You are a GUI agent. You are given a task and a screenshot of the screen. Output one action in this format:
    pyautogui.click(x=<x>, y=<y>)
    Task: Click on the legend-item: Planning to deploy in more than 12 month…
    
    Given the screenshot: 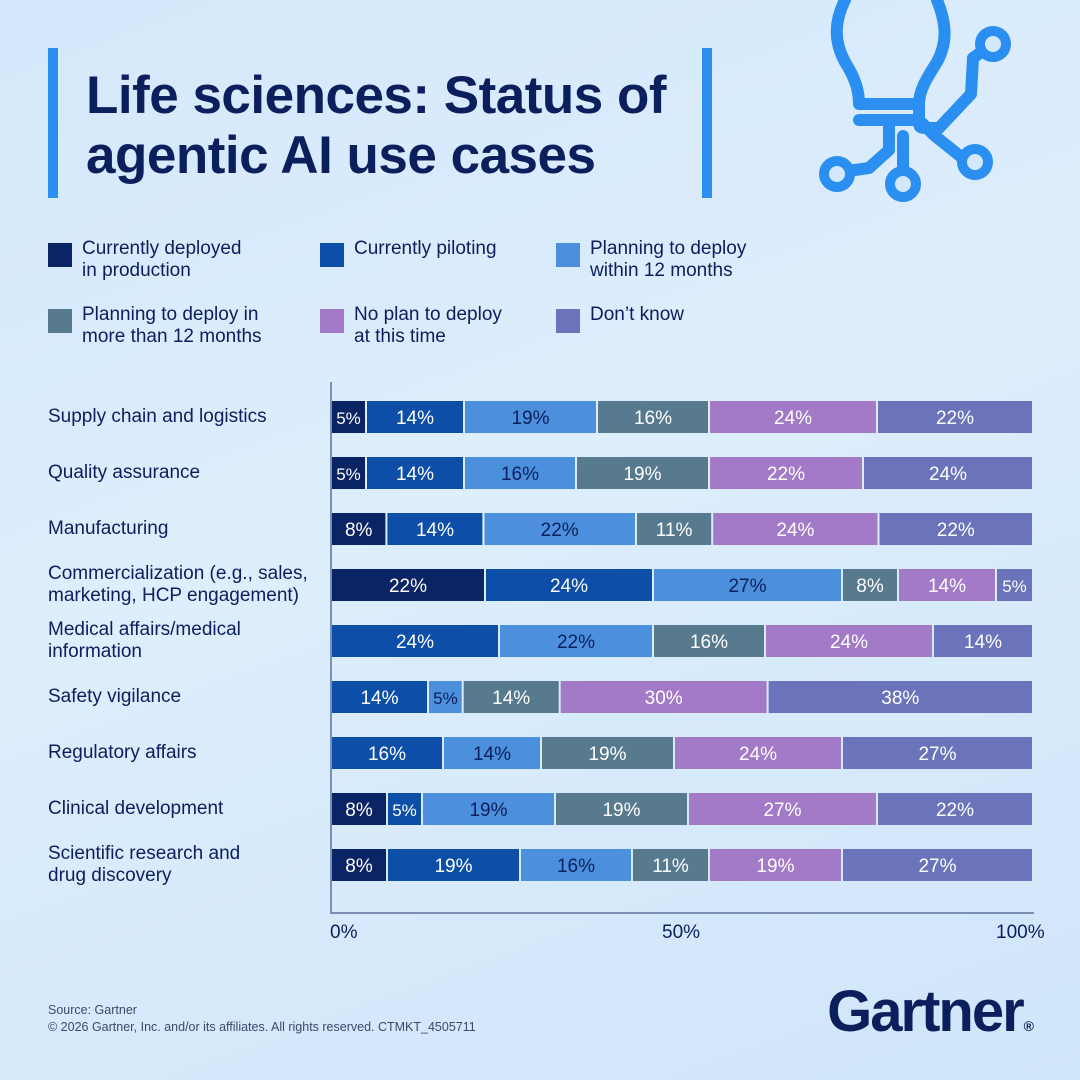 What is the action you would take?
    pyautogui.click(x=155, y=326)
    